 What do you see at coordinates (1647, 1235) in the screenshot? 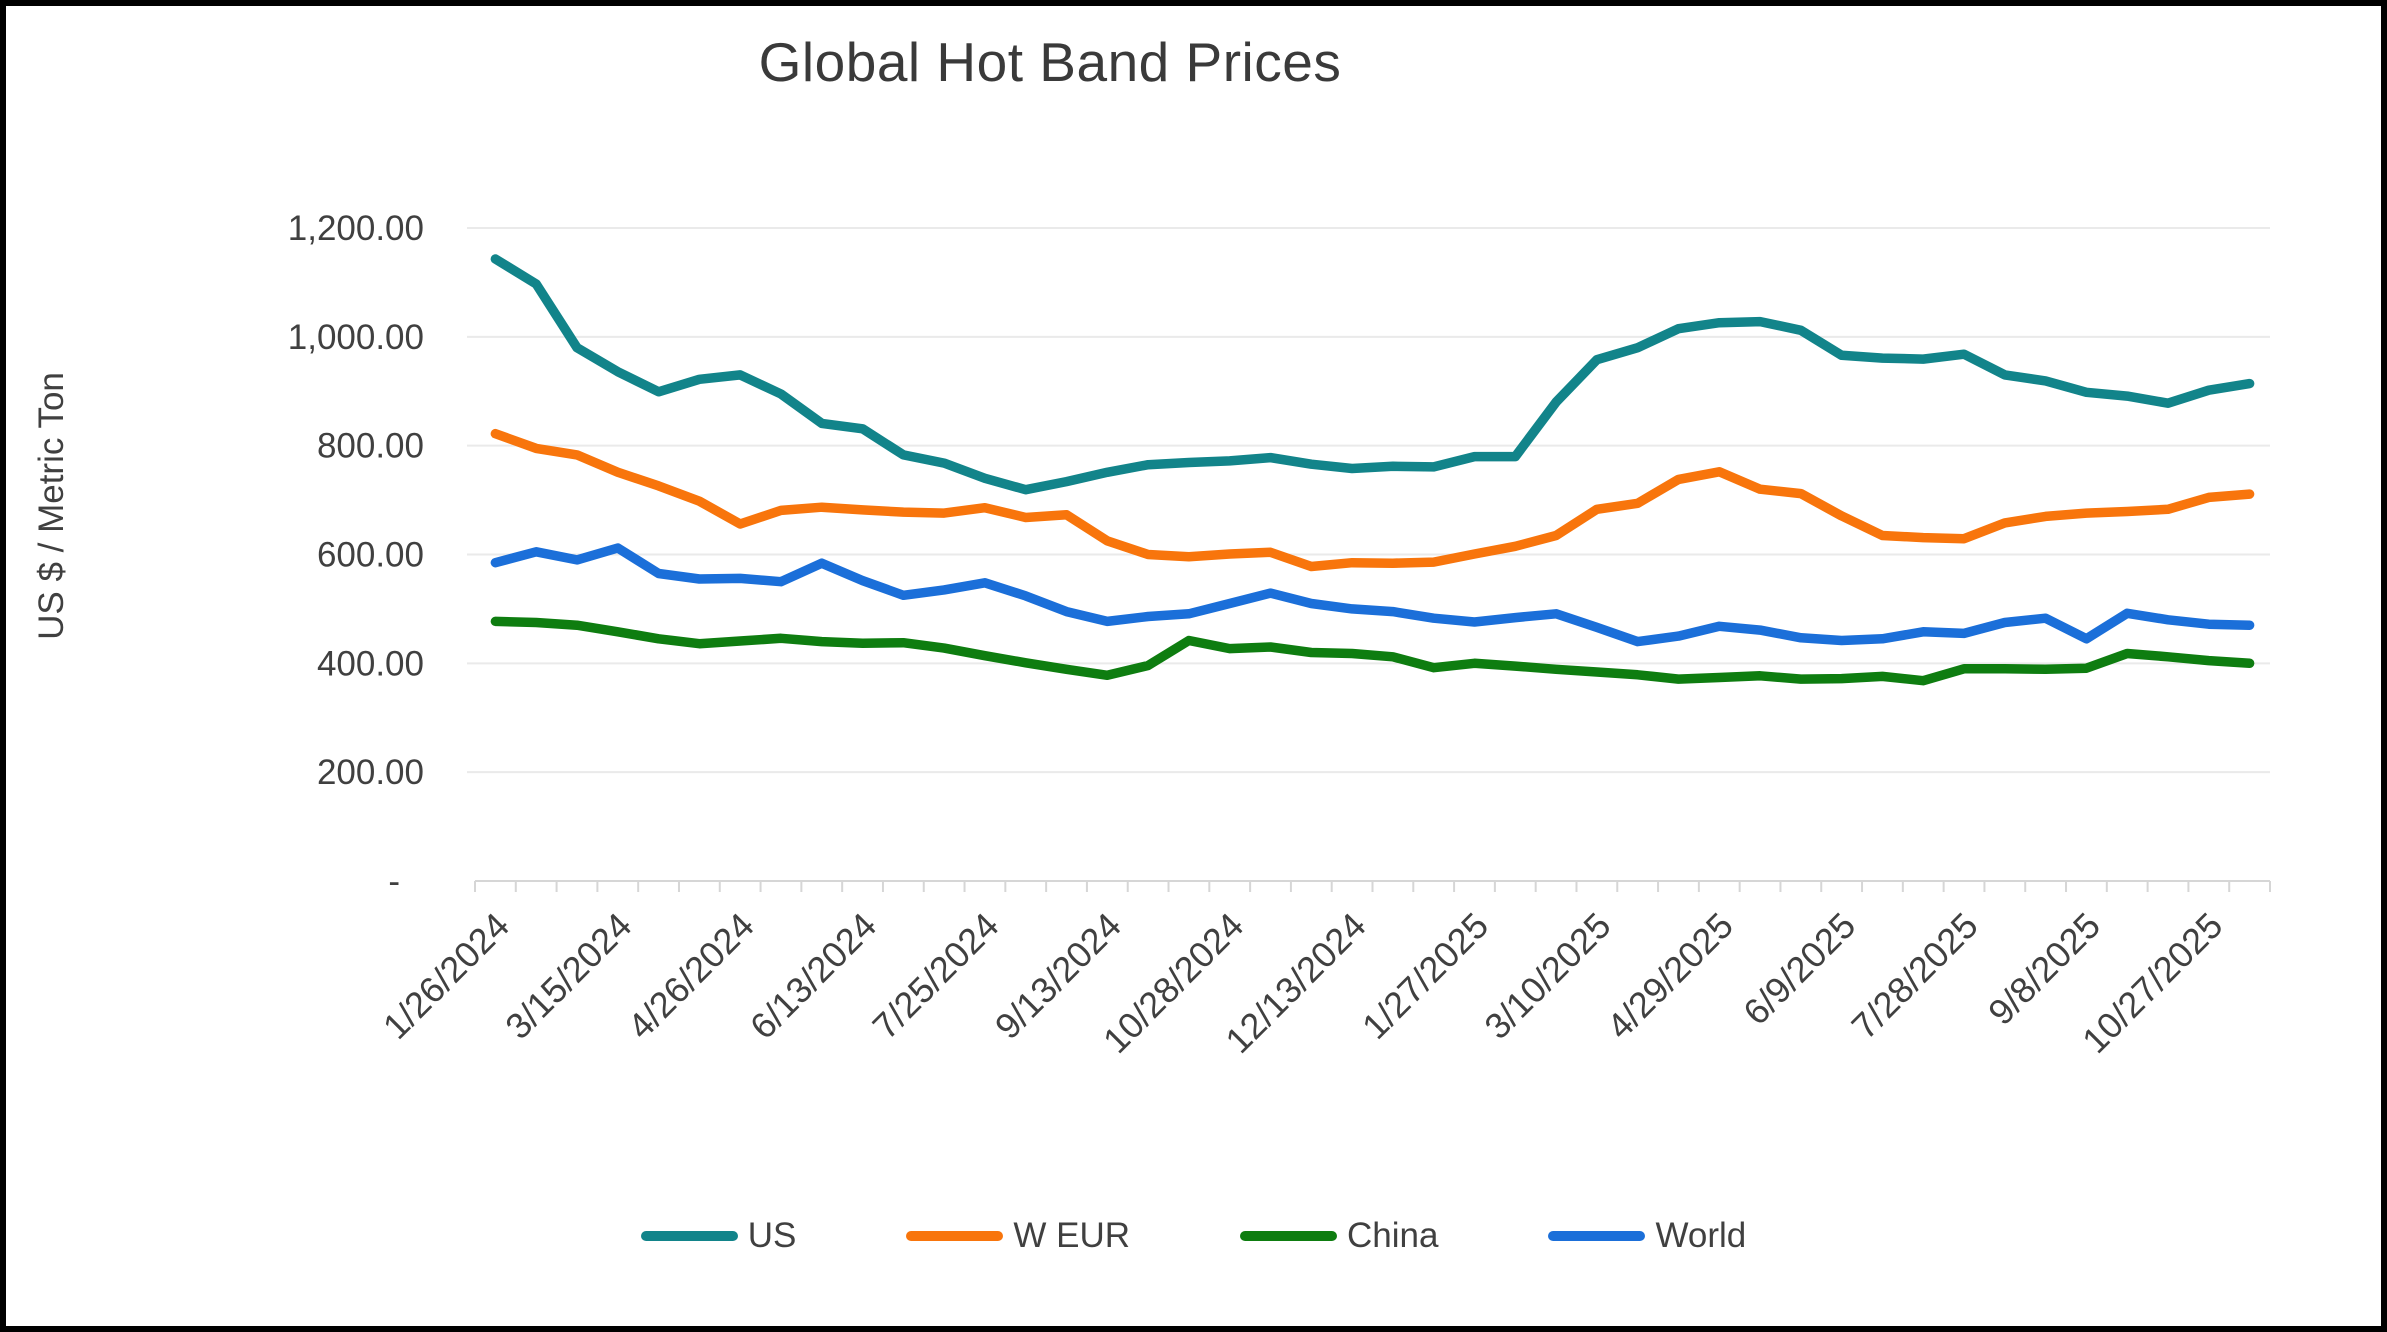
I see `legend-item-world: World` at bounding box center [1647, 1235].